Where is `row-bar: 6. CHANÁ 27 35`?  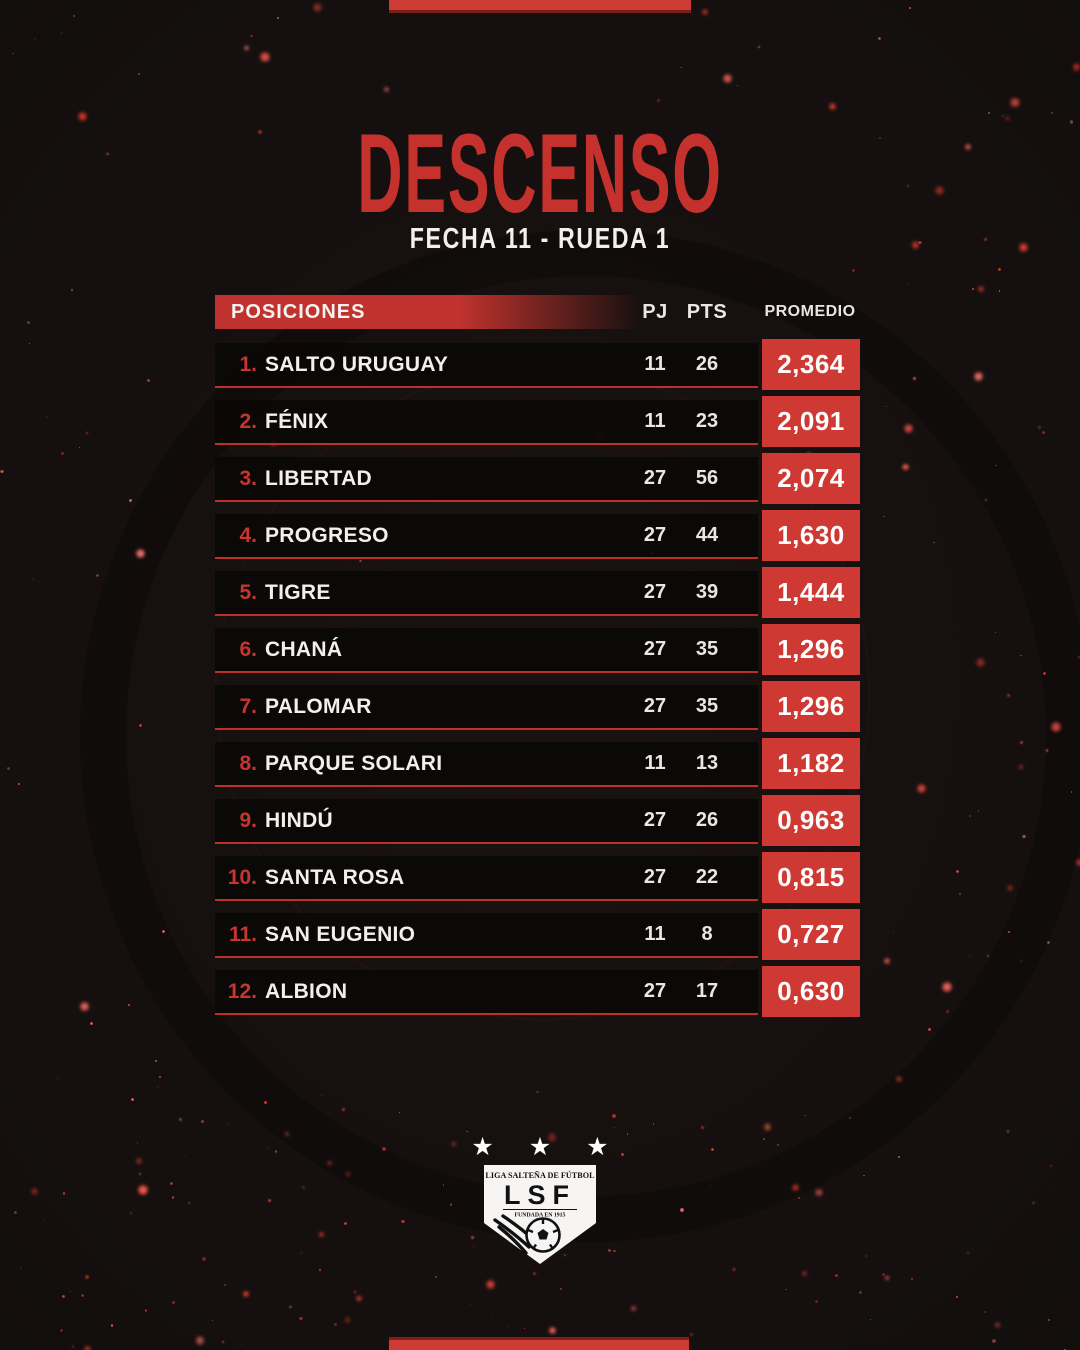
row-bar: 6. CHANÁ 27 35 is located at coordinates (486, 650).